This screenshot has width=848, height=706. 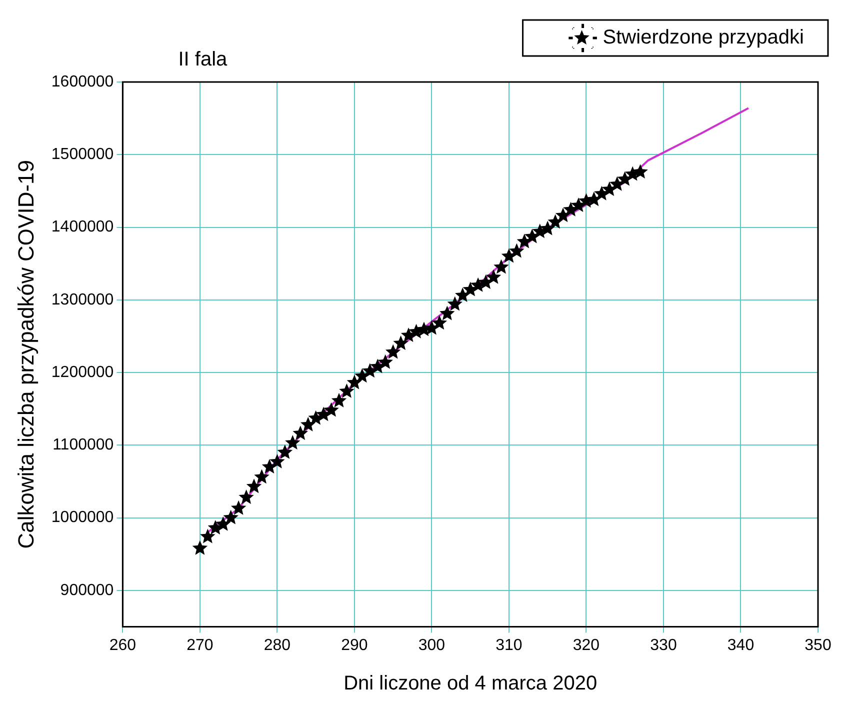 What do you see at coordinates (354, 645) in the screenshot?
I see `x-tick-label: 290` at bounding box center [354, 645].